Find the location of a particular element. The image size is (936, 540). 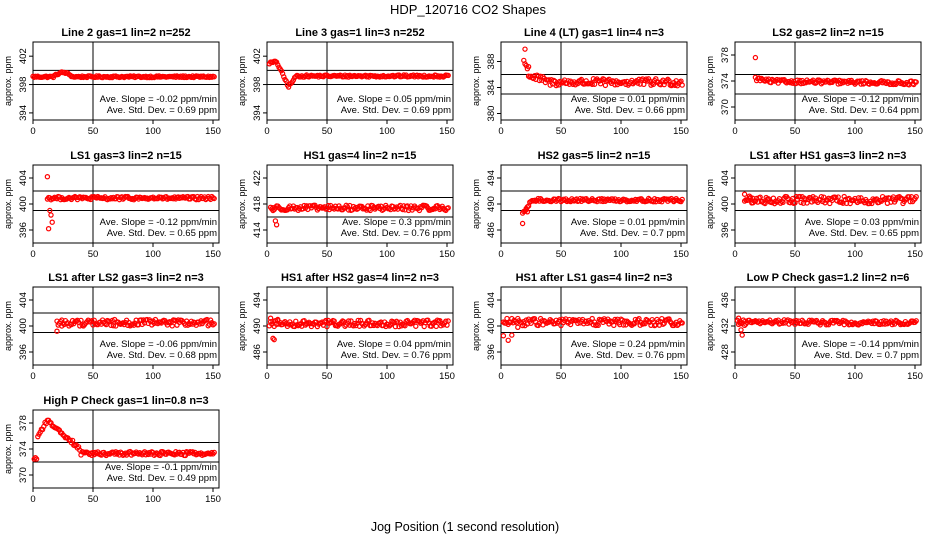

panel-title: Line 3 gas=1 lin=3 n=252 is located at coordinates (359, 33).